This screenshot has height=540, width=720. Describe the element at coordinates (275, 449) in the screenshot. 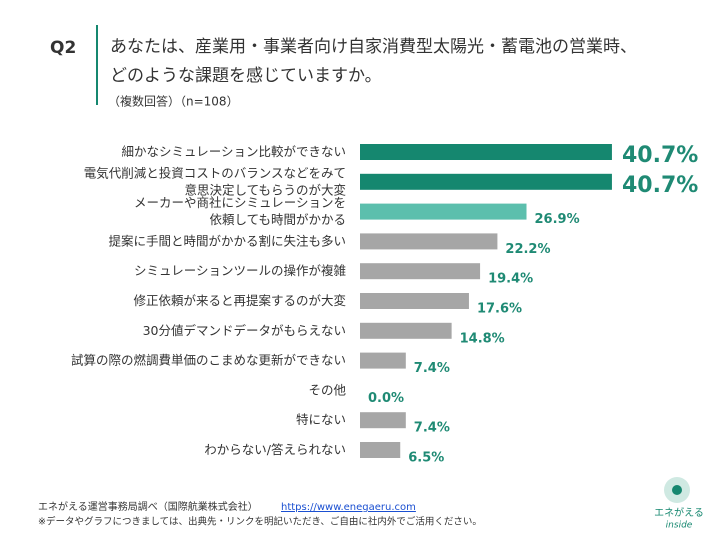

I see `category-label: わからない/答えられない` at that location.